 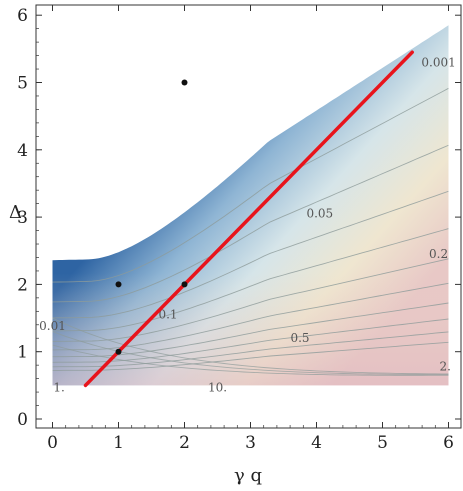 I want to click on x-tick-label: 6, so click(x=448, y=443).